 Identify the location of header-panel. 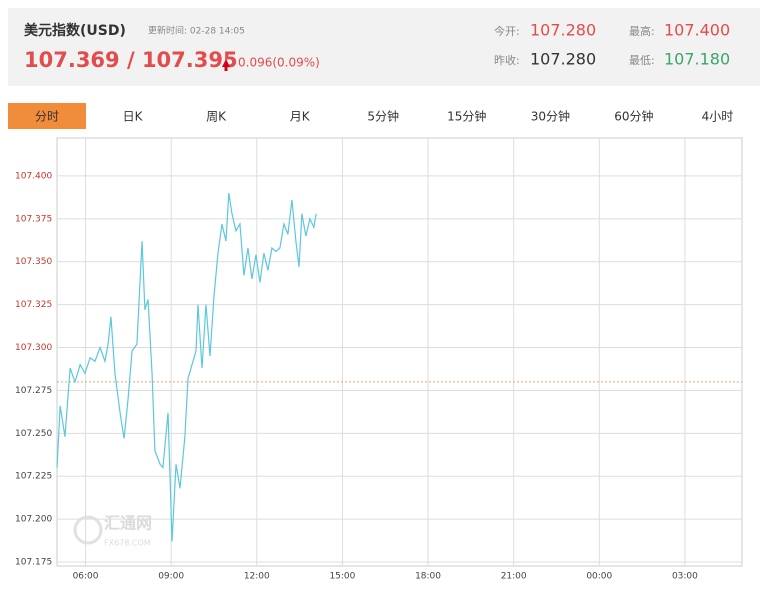
(384, 47).